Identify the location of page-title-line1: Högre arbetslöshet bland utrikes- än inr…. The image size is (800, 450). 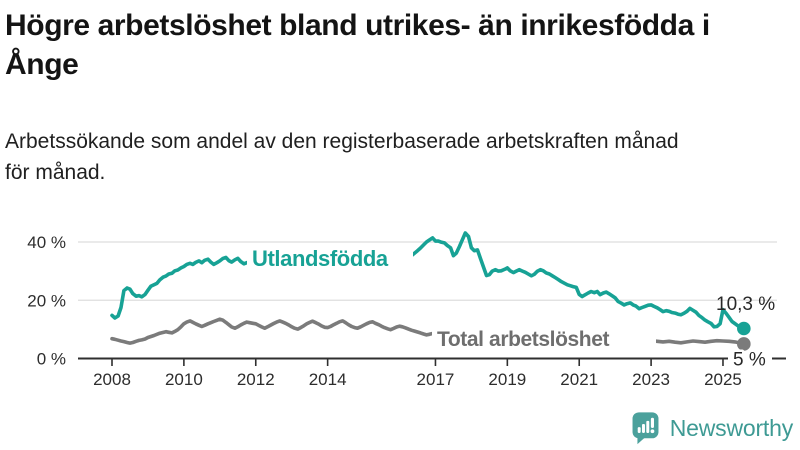
(357, 25).